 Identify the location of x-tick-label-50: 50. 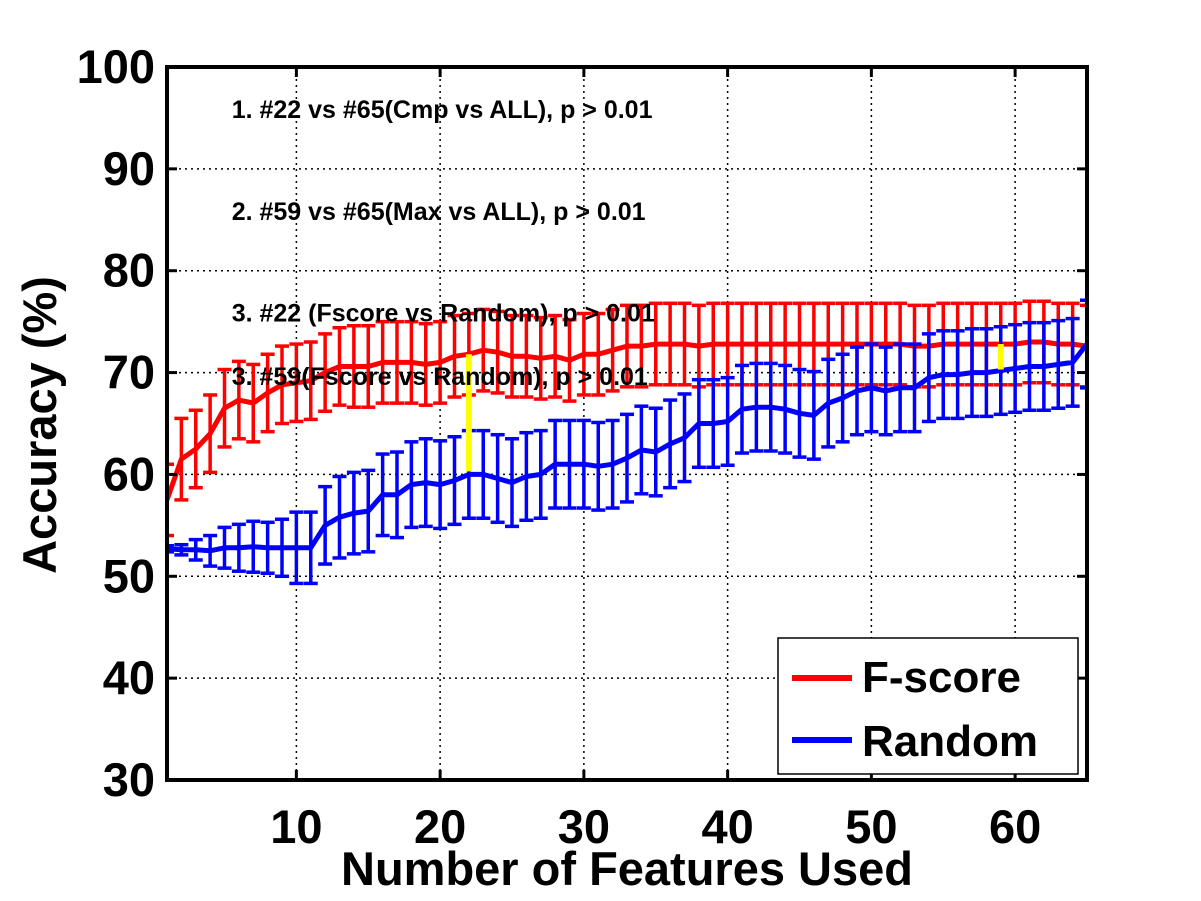
(871, 826).